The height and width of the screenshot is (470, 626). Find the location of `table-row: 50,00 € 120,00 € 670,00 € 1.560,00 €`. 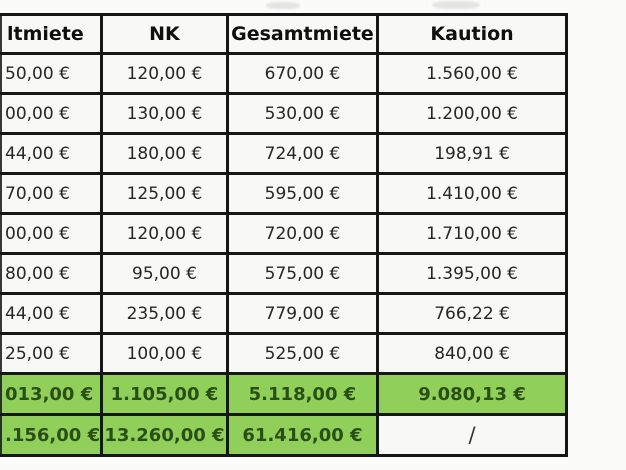

table-row: 50,00 € 120,00 € 670,00 € 1.560,00 € is located at coordinates (284, 73).